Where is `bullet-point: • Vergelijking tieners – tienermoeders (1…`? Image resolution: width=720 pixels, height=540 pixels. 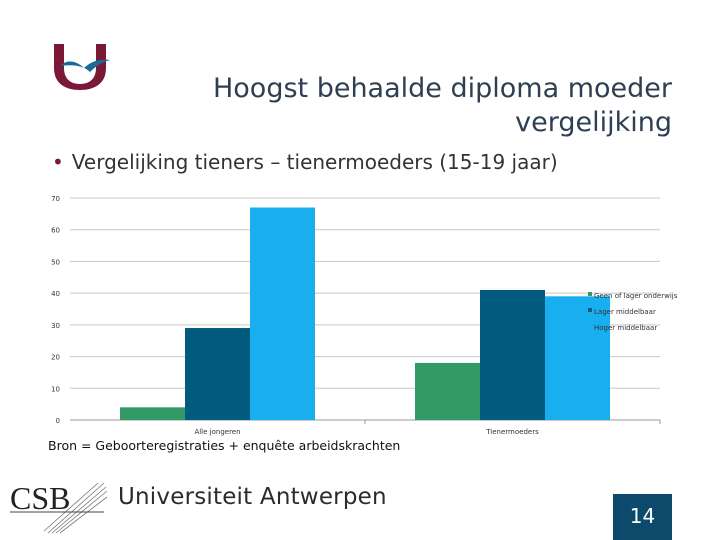 bullet-point: • Vergelijking tieners – tienermoeders (1… is located at coordinates (305, 162).